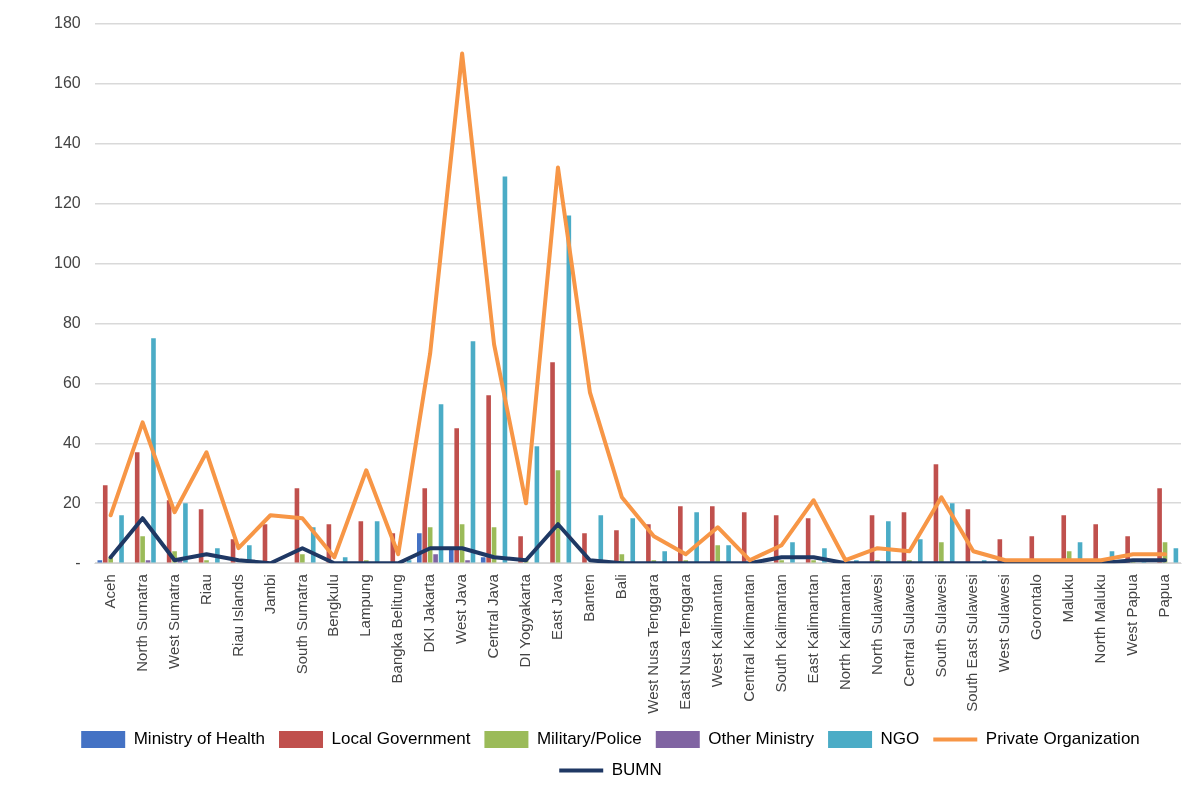 The height and width of the screenshot is (799, 1201). I want to click on x-tick-label: West Sumatra, so click(173, 621).